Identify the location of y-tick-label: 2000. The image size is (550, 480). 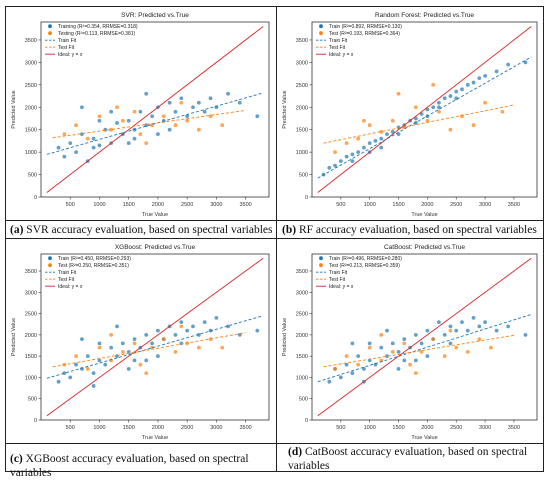
(302, 108).